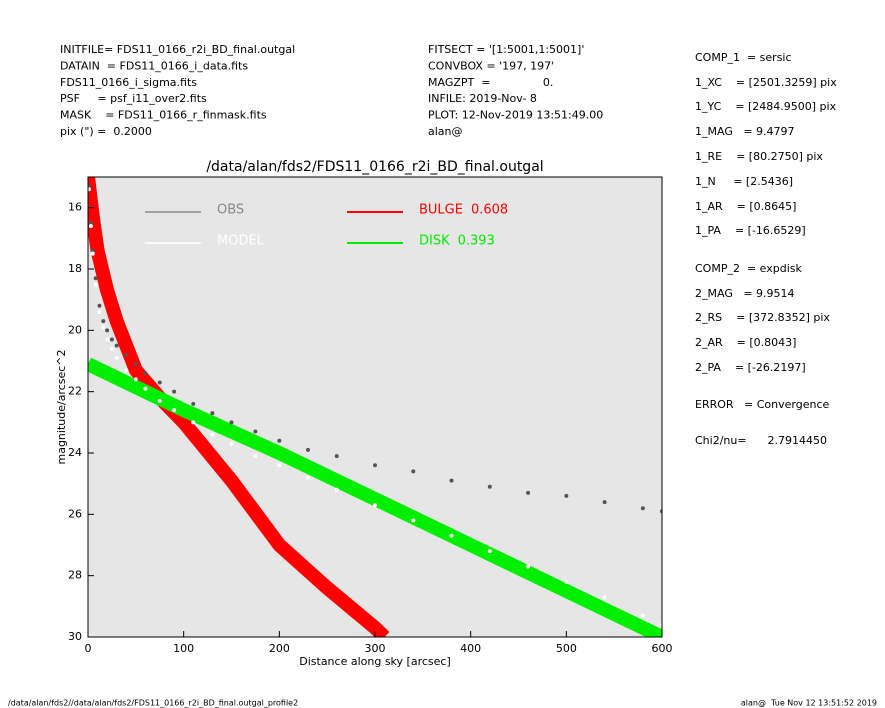 This screenshot has height=708, width=885. Describe the element at coordinates (745, 293) in the screenshot. I see `parameter-line: 2_MAG = 9.9514` at that location.